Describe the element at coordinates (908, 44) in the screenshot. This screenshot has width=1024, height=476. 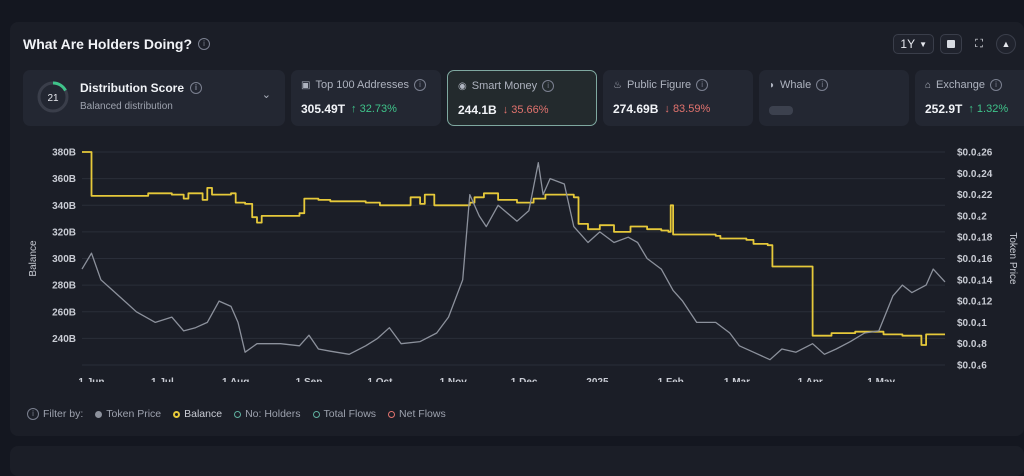
I see `range-label: 1Y` at that location.